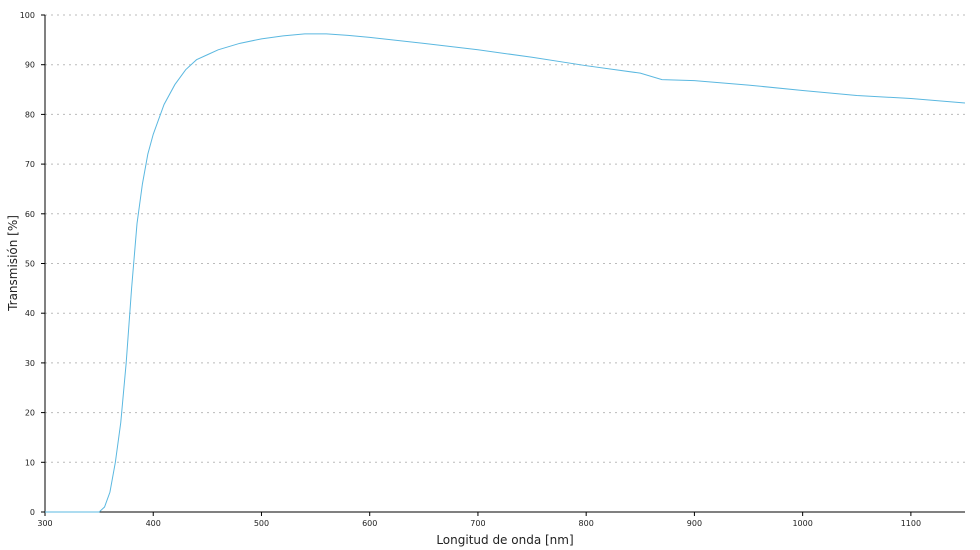 This screenshot has height=550, width=980. I want to click on y-tick-label: 70, so click(30, 164).